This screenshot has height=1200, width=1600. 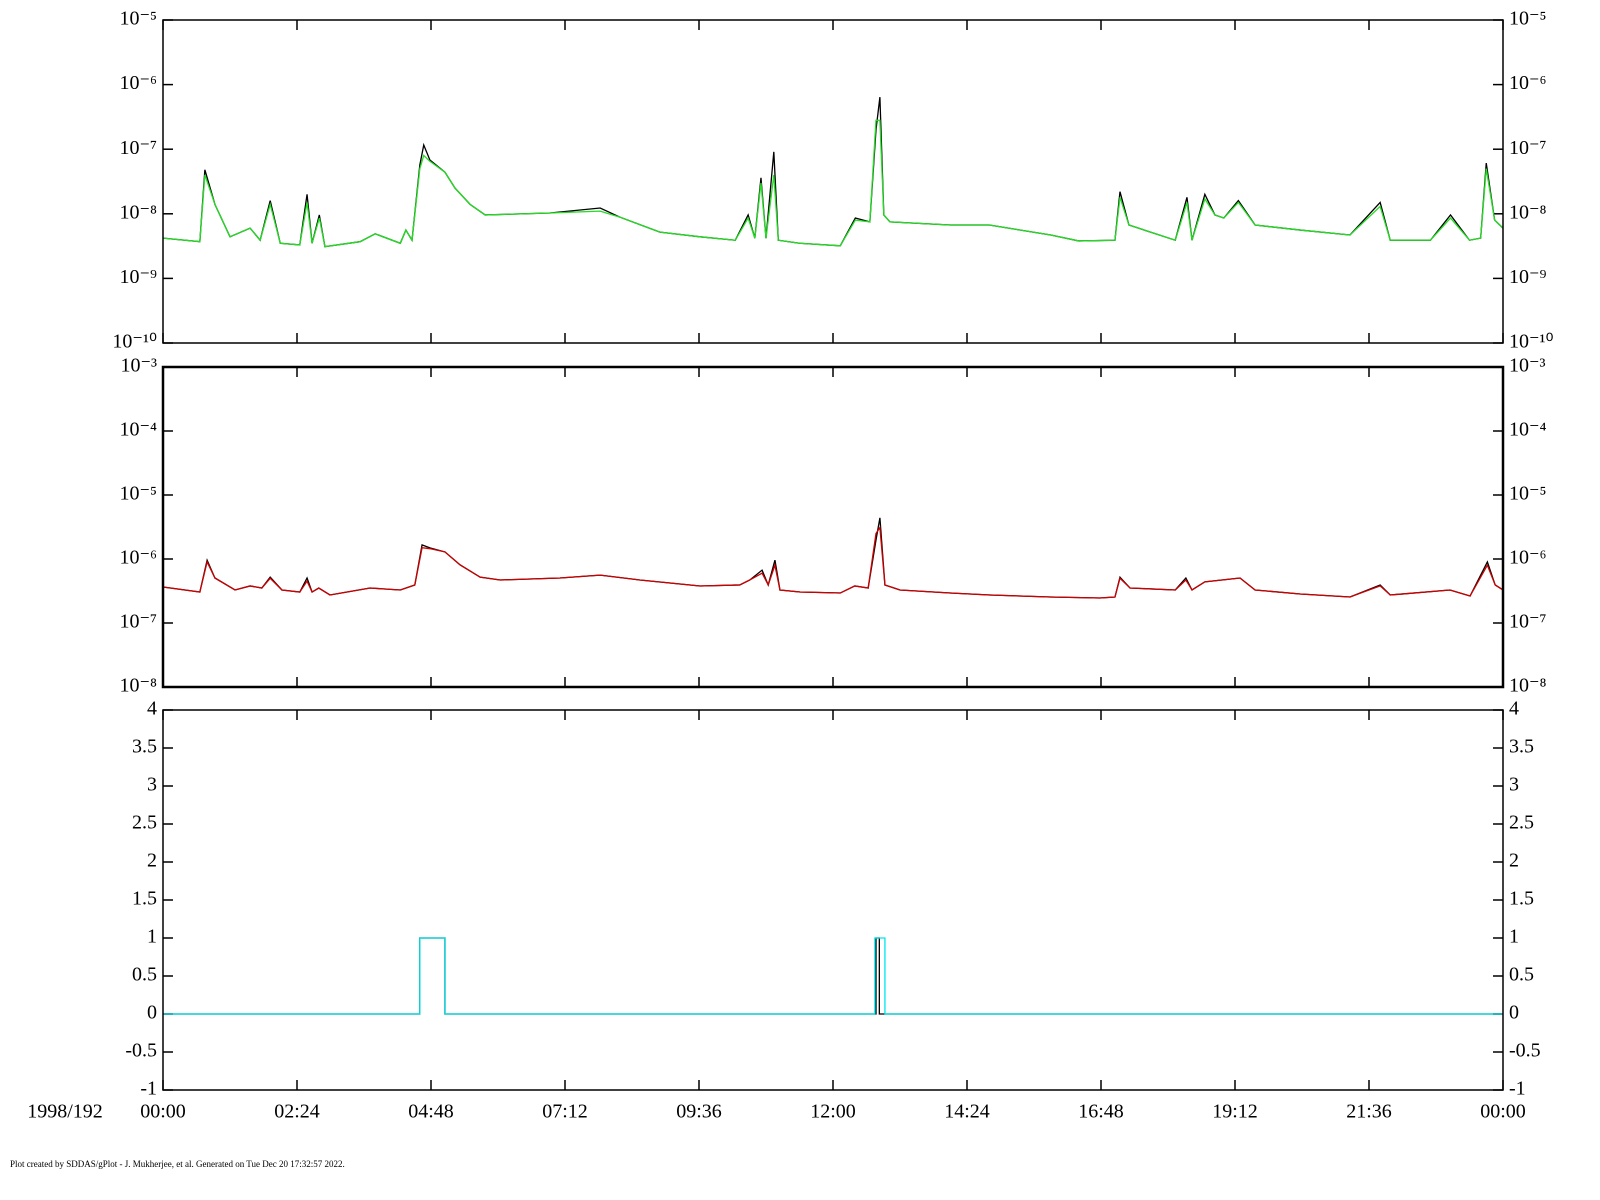 What do you see at coordinates (699, 1112) in the screenshot?
I see `x-tick-label: 09:36` at bounding box center [699, 1112].